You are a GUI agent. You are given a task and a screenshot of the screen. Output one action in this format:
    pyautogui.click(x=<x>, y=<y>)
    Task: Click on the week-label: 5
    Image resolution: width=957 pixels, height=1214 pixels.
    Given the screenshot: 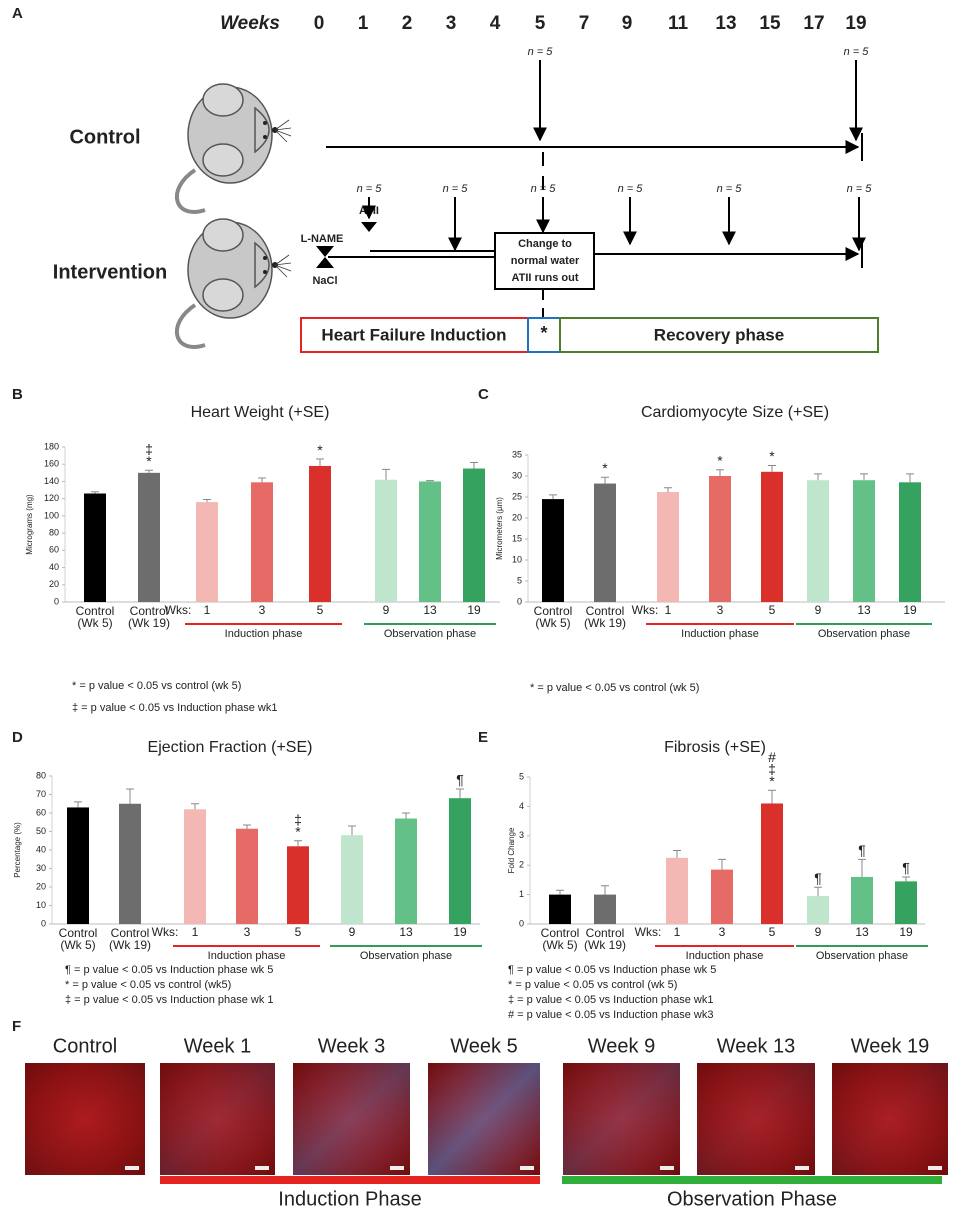 What is the action you would take?
    pyautogui.click(x=540, y=23)
    